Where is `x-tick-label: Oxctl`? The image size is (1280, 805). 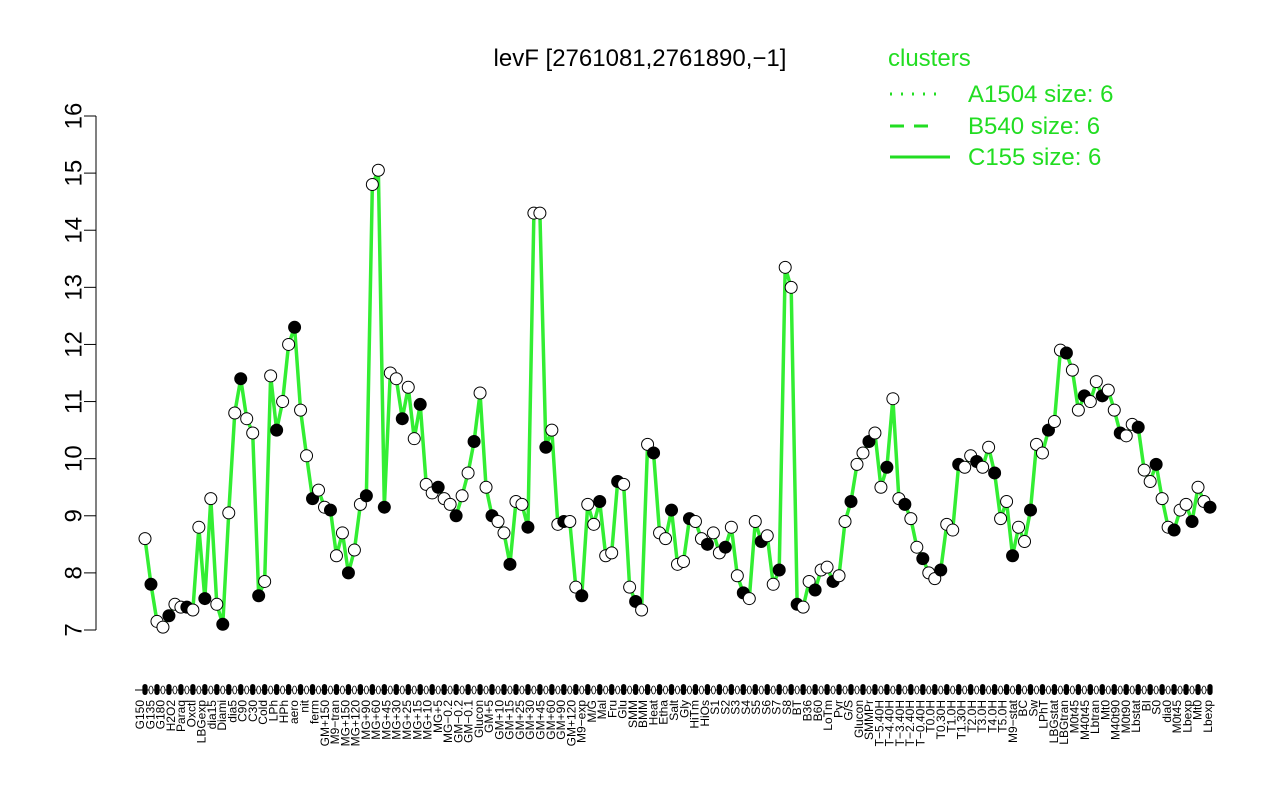
x-tick-label: Oxctl is located at coordinates (191, 713).